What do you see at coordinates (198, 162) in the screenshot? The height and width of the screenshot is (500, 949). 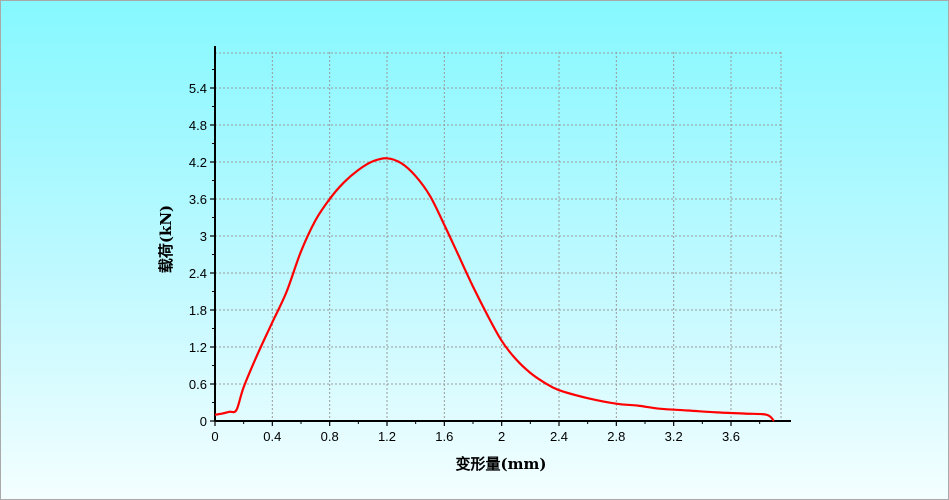 I see `y-tick-label: 4.2` at bounding box center [198, 162].